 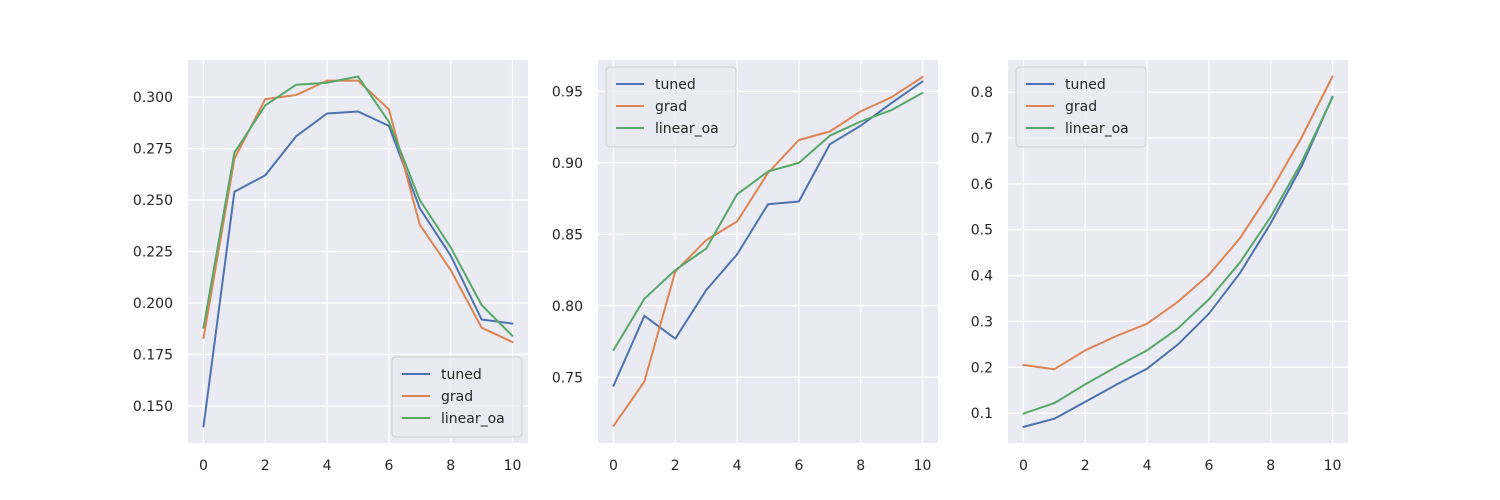 I want to click on y-tick-label: 0.300, so click(x=153, y=98).